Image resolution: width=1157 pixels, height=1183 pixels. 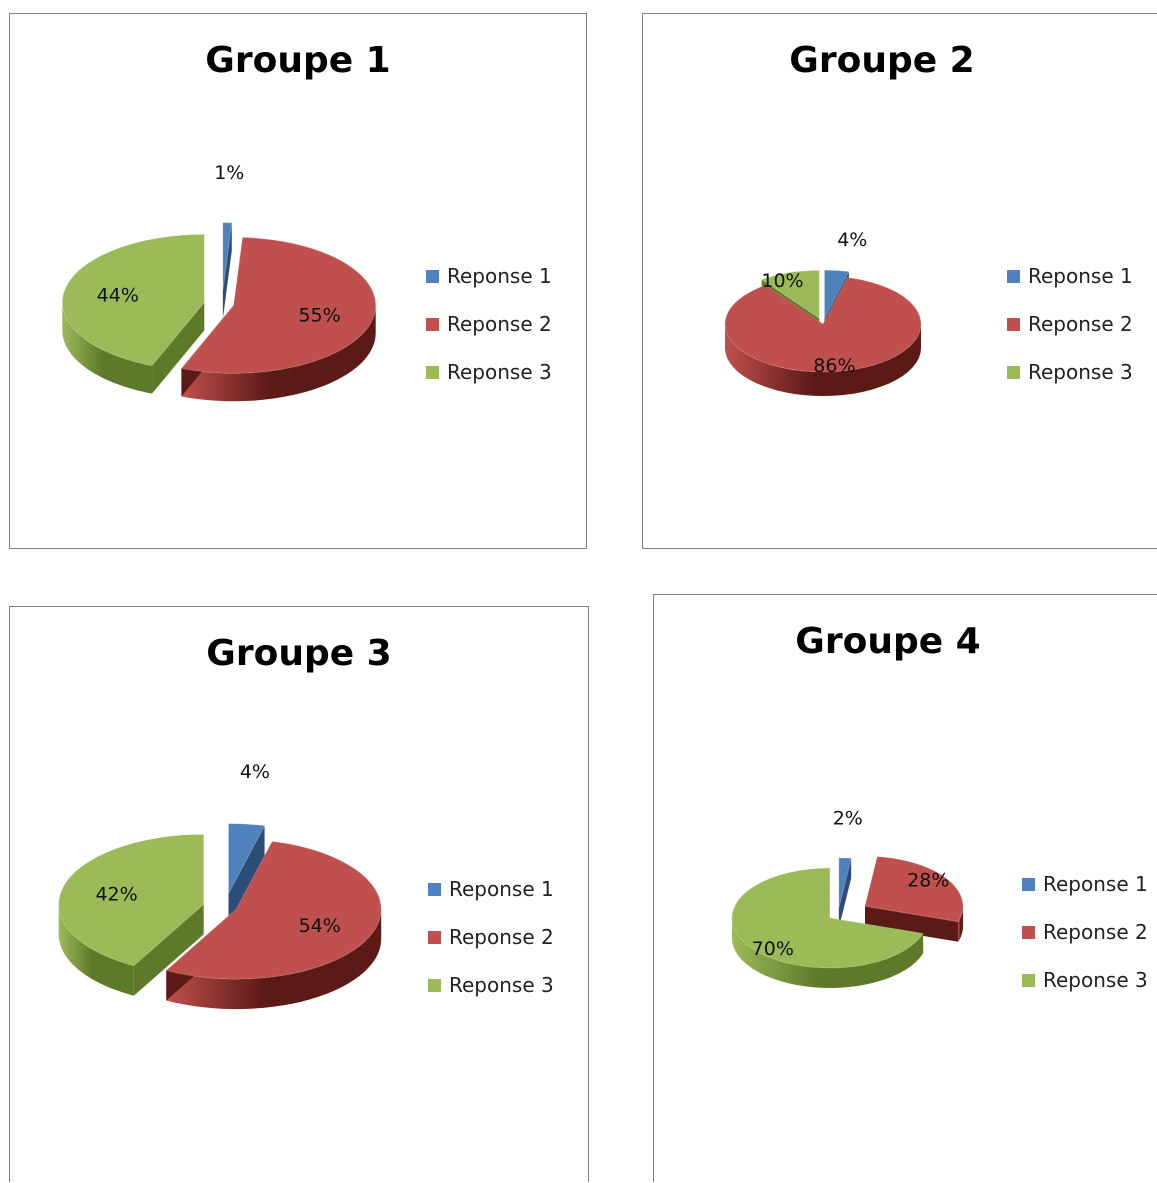 What do you see at coordinates (319, 316) in the screenshot?
I see `data-label: 55%` at bounding box center [319, 316].